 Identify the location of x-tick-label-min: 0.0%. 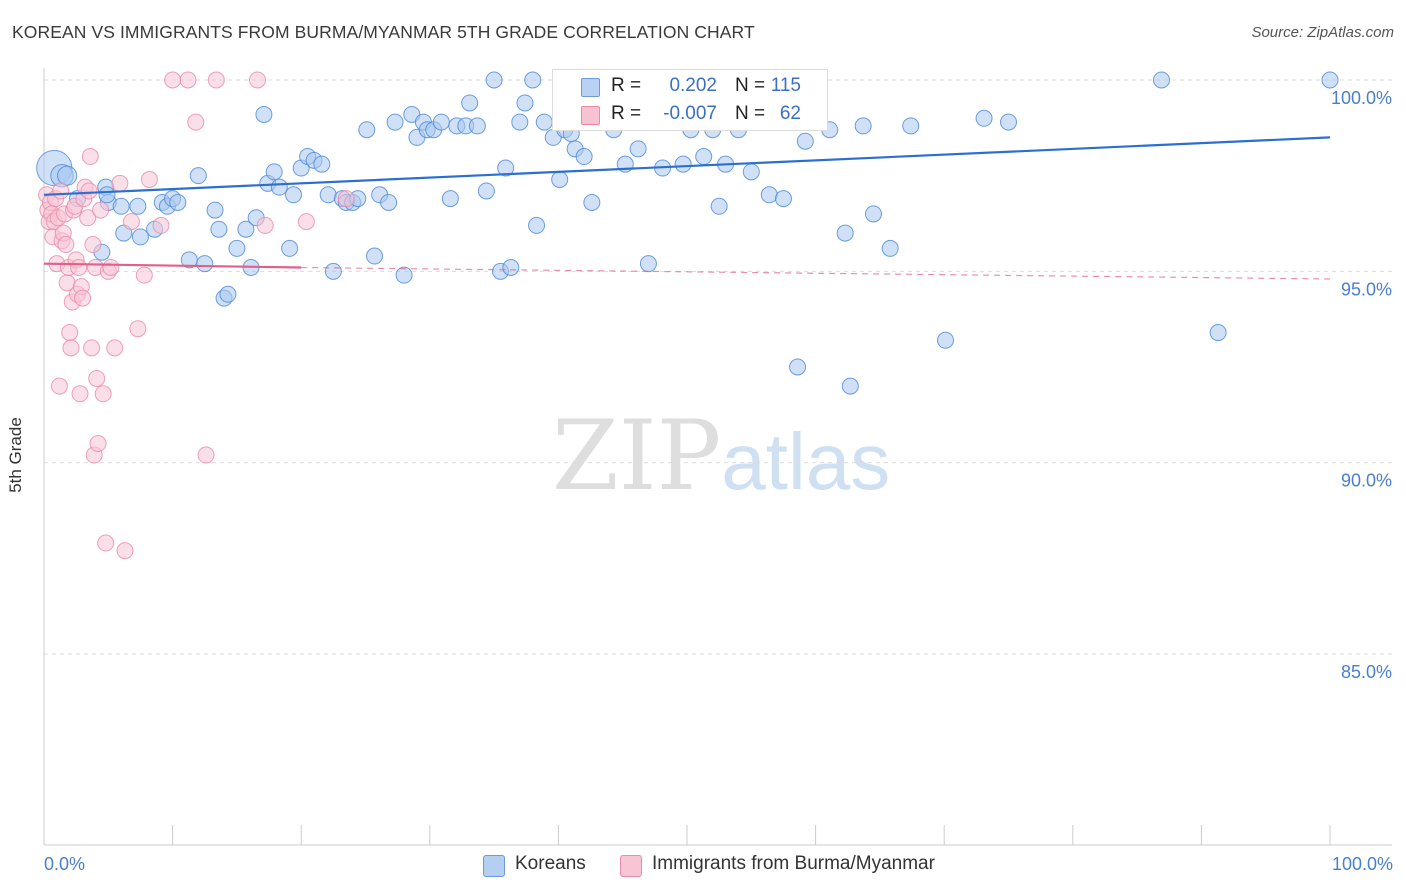
(64, 864).